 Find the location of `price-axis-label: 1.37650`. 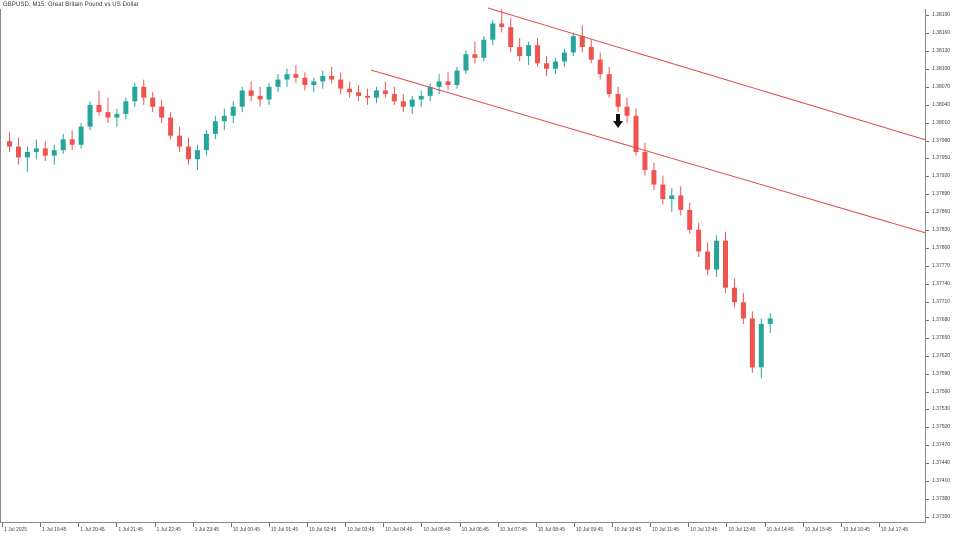

price-axis-label: 1.37650 is located at coordinates (941, 337).